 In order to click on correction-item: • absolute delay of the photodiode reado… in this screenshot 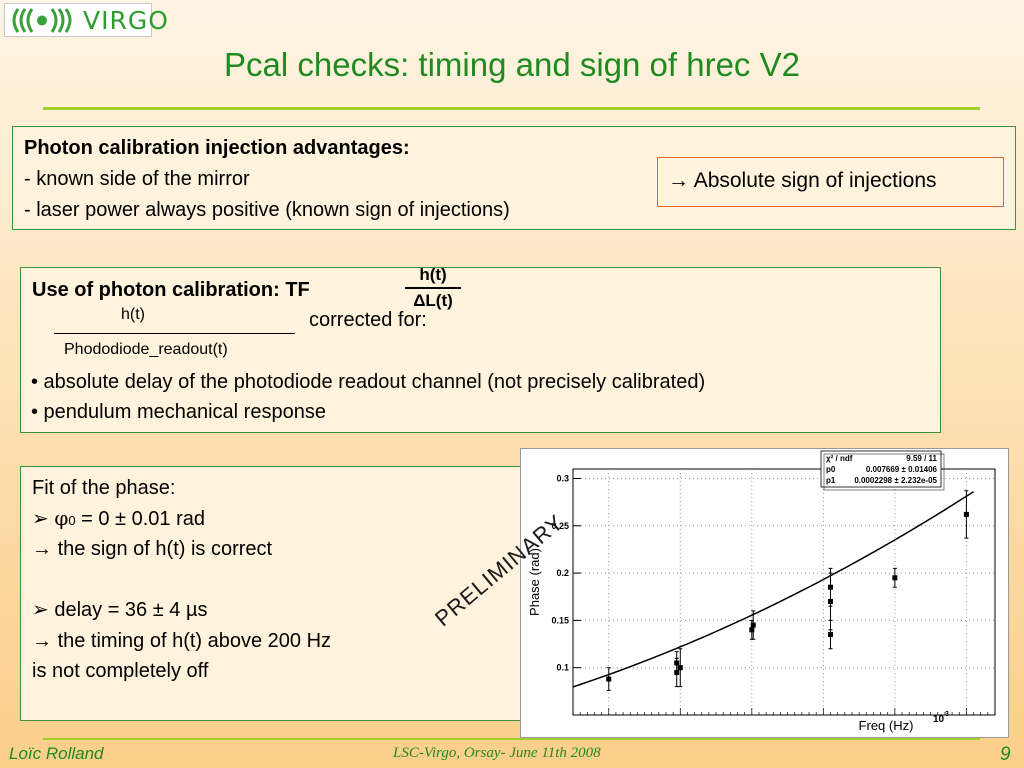, I will do `click(368, 382)`.